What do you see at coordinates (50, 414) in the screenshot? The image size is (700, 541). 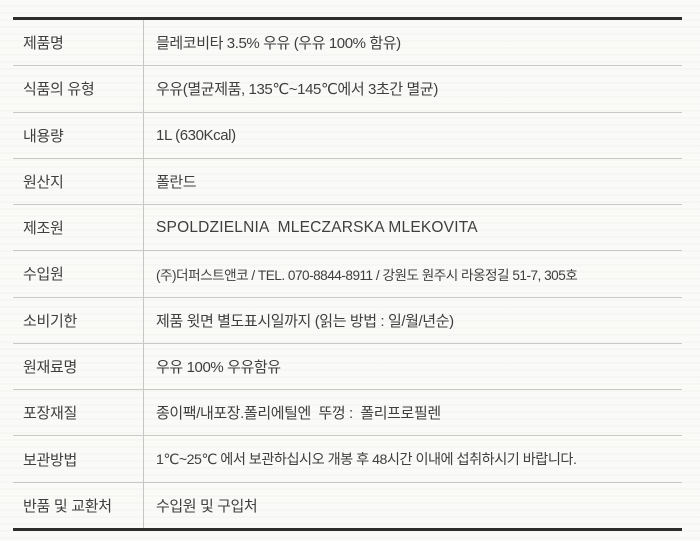 I see `row-label: 포장재질` at bounding box center [50, 414].